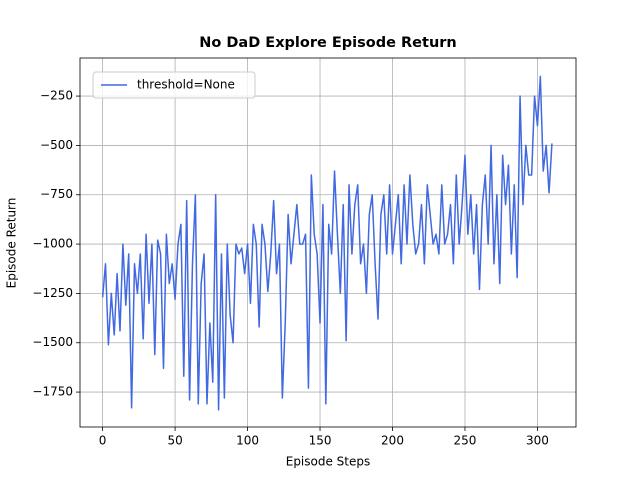 The image size is (640, 480). What do you see at coordinates (56, 96) in the screenshot?
I see `y-tick-label: −250` at bounding box center [56, 96].